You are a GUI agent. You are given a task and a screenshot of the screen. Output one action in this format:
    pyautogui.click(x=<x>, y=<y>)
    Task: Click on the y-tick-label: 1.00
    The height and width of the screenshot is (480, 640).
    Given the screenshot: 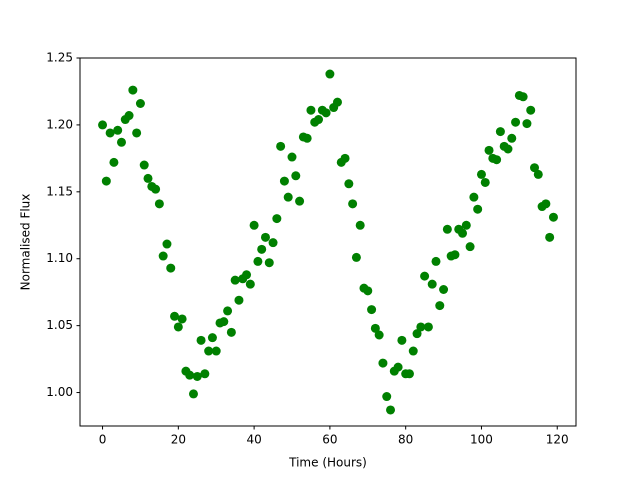 What is the action you would take?
    pyautogui.click(x=59, y=392)
    